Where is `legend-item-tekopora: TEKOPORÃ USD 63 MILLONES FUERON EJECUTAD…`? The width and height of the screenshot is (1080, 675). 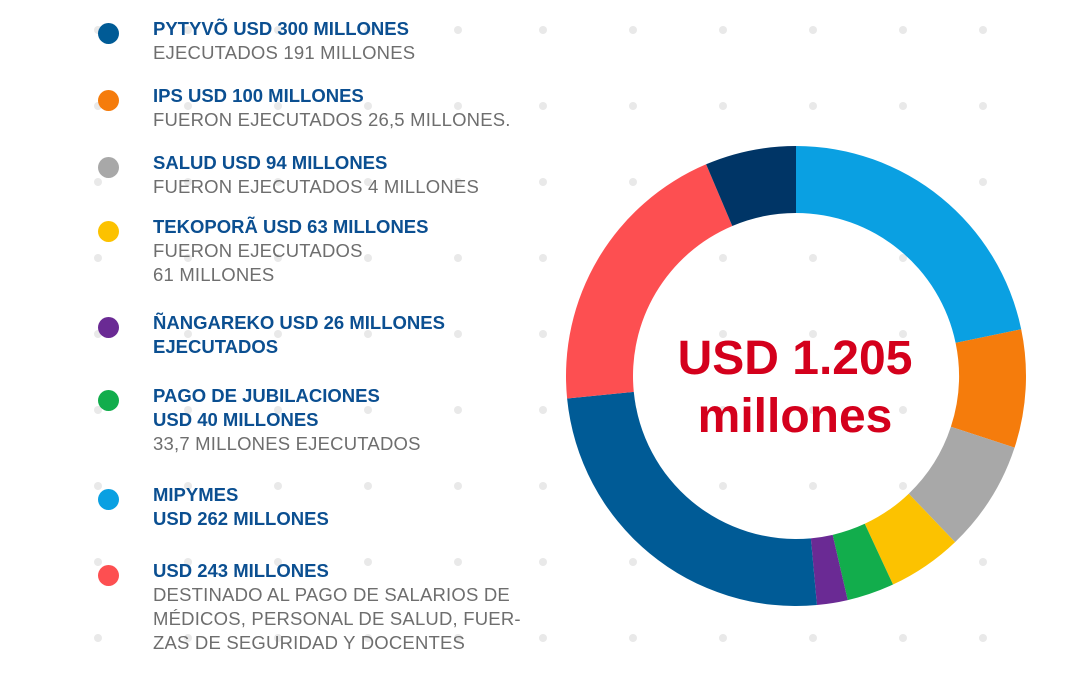 legend-item-tekopora: TEKOPORÃ USD 63 MILLONES FUERON EJECUTAD… is located at coordinates (323, 251).